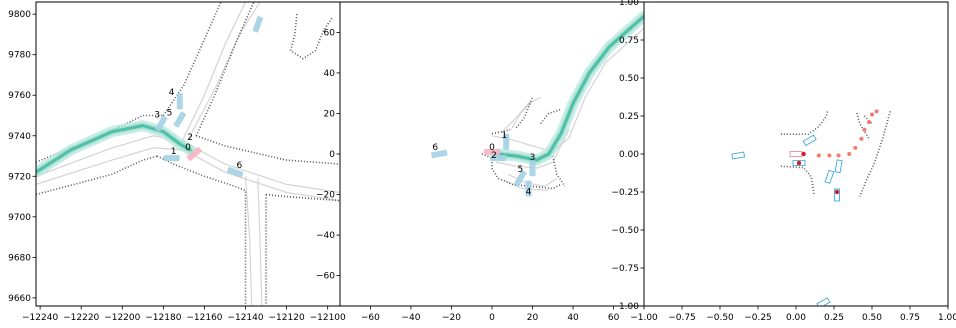  What do you see at coordinates (625, 231) in the screenshot?
I see `y-tick-label: −0.50` at bounding box center [625, 231].